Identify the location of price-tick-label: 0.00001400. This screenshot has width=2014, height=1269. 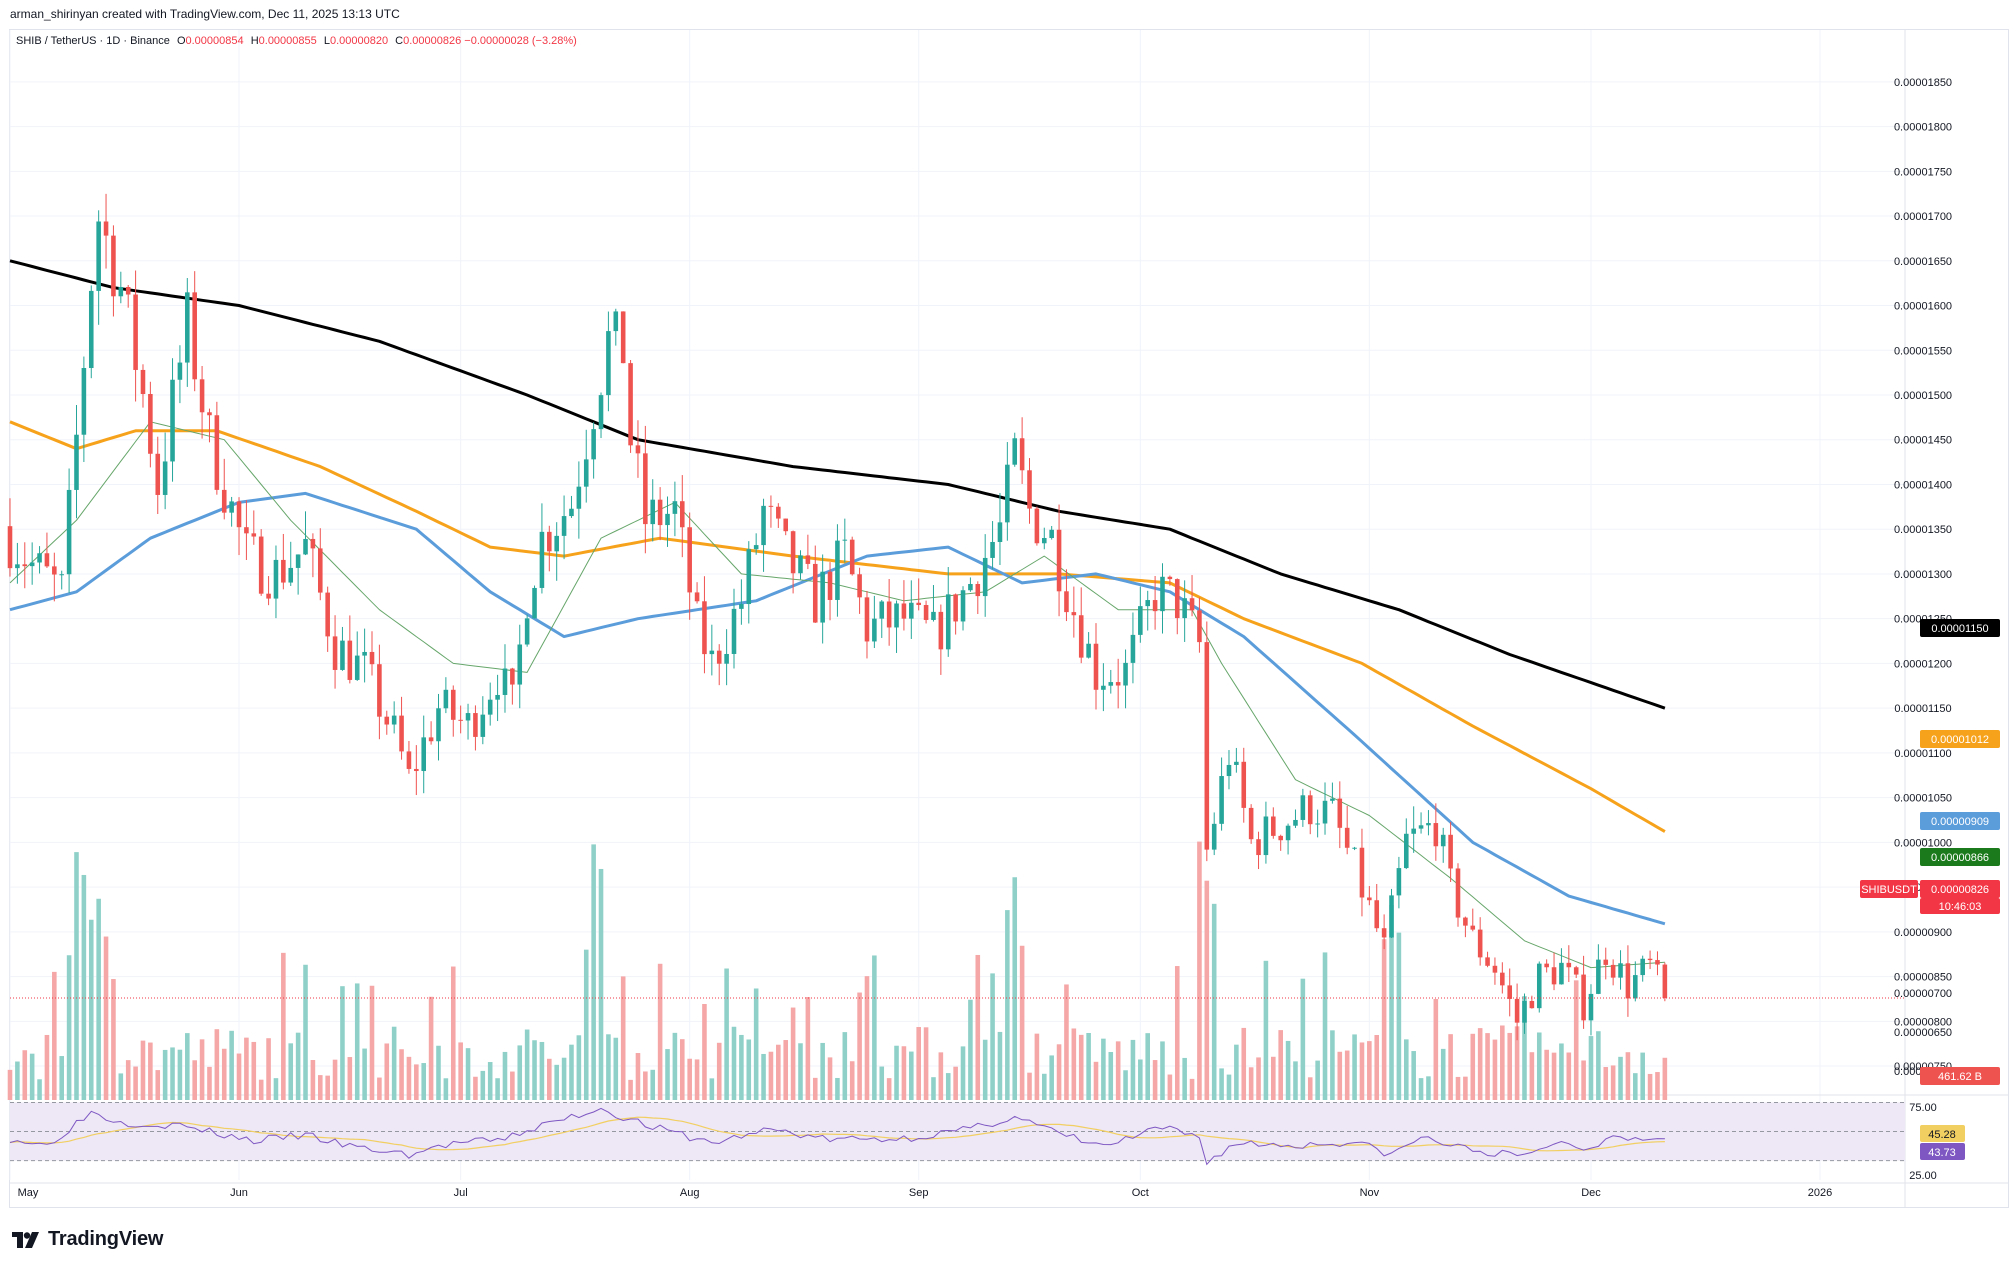
(1923, 485).